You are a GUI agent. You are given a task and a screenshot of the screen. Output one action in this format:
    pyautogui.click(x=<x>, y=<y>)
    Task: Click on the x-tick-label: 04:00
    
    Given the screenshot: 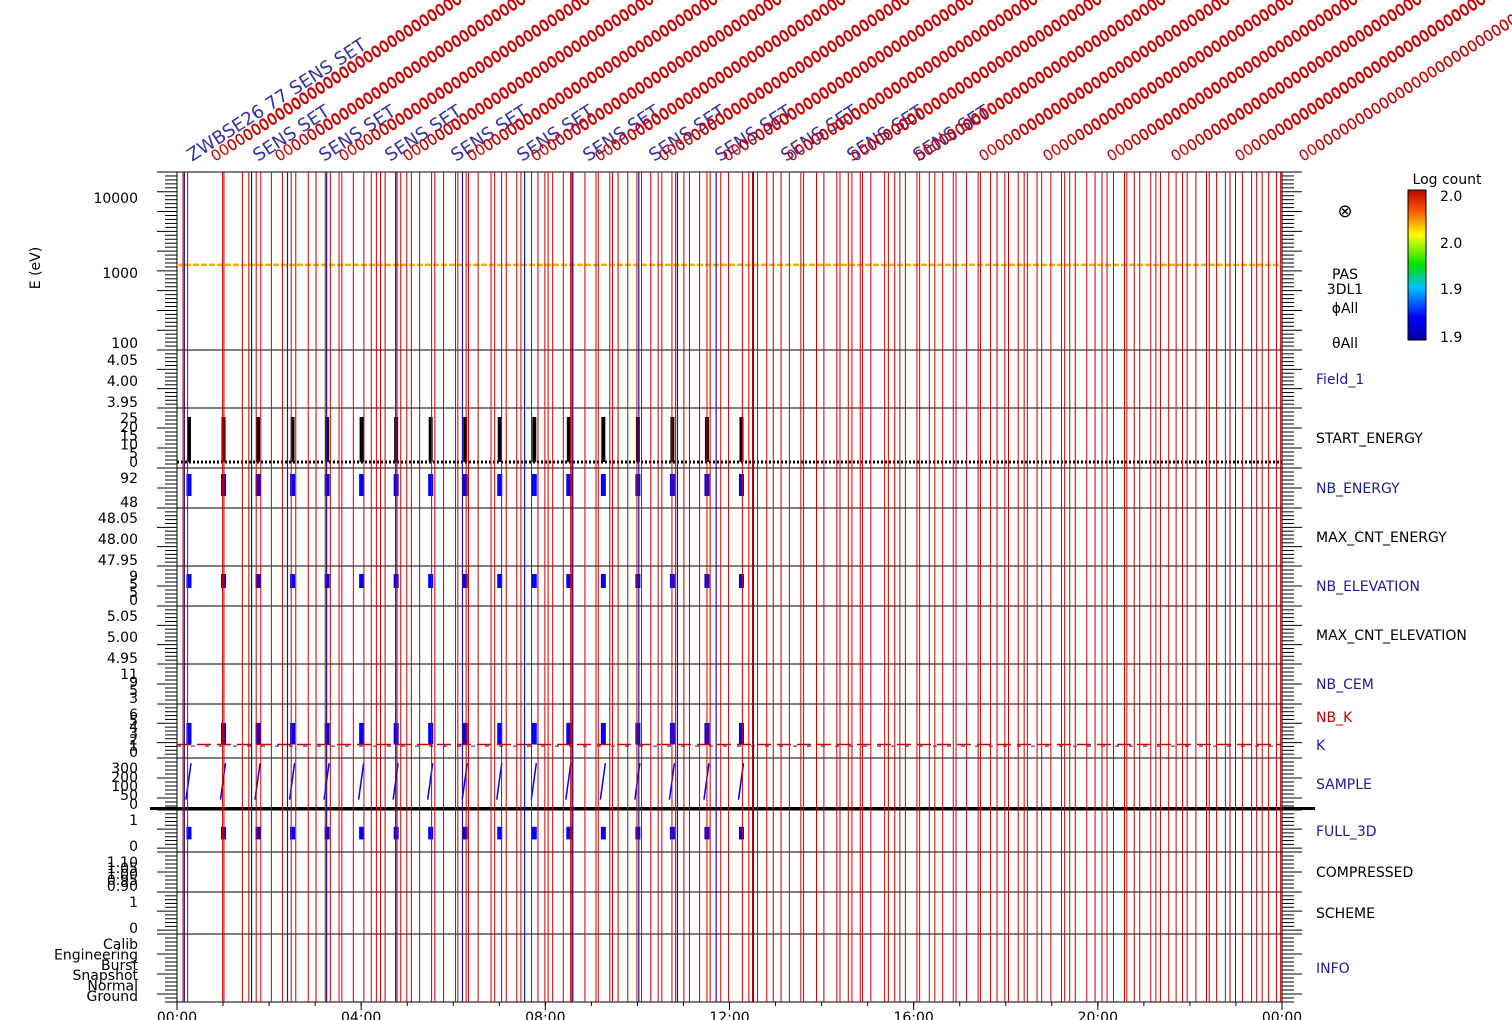 What is the action you would take?
    pyautogui.click(x=361, y=1015)
    